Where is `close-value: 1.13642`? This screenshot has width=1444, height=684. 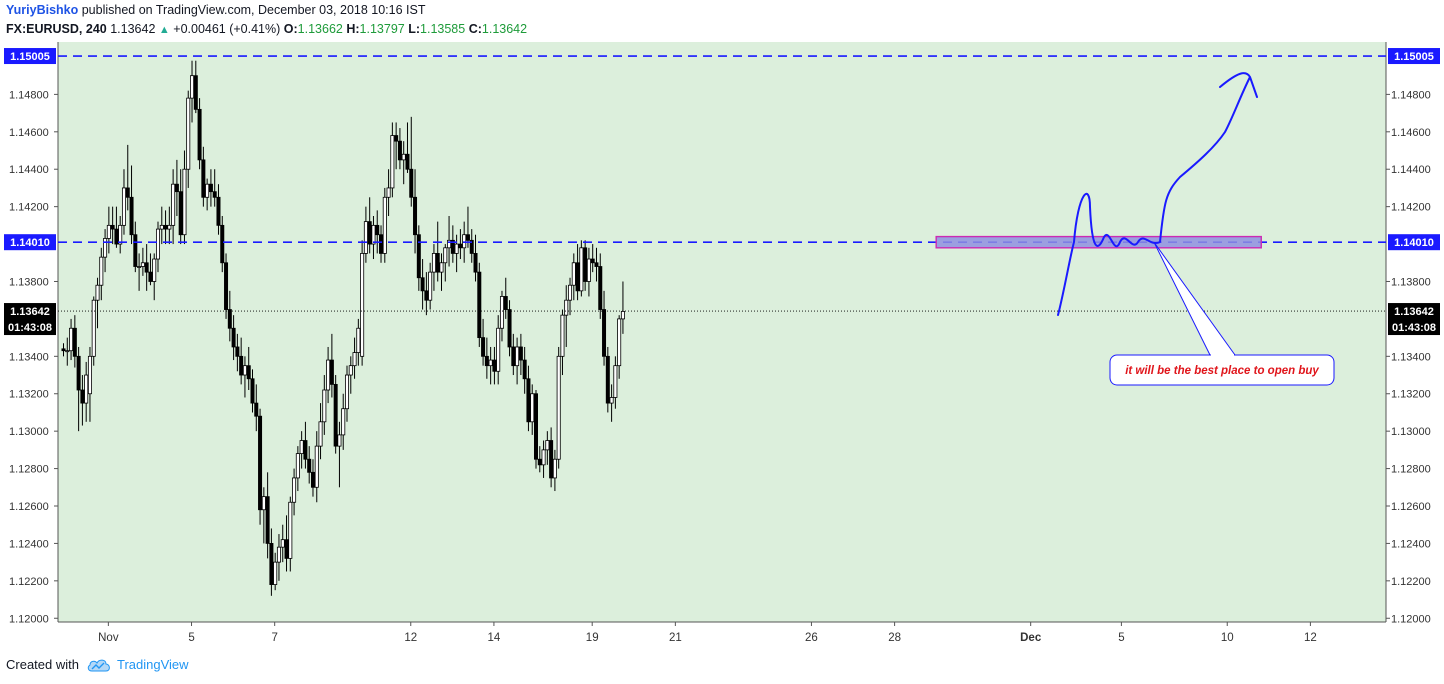
close-value: 1.13642 is located at coordinates (504, 29).